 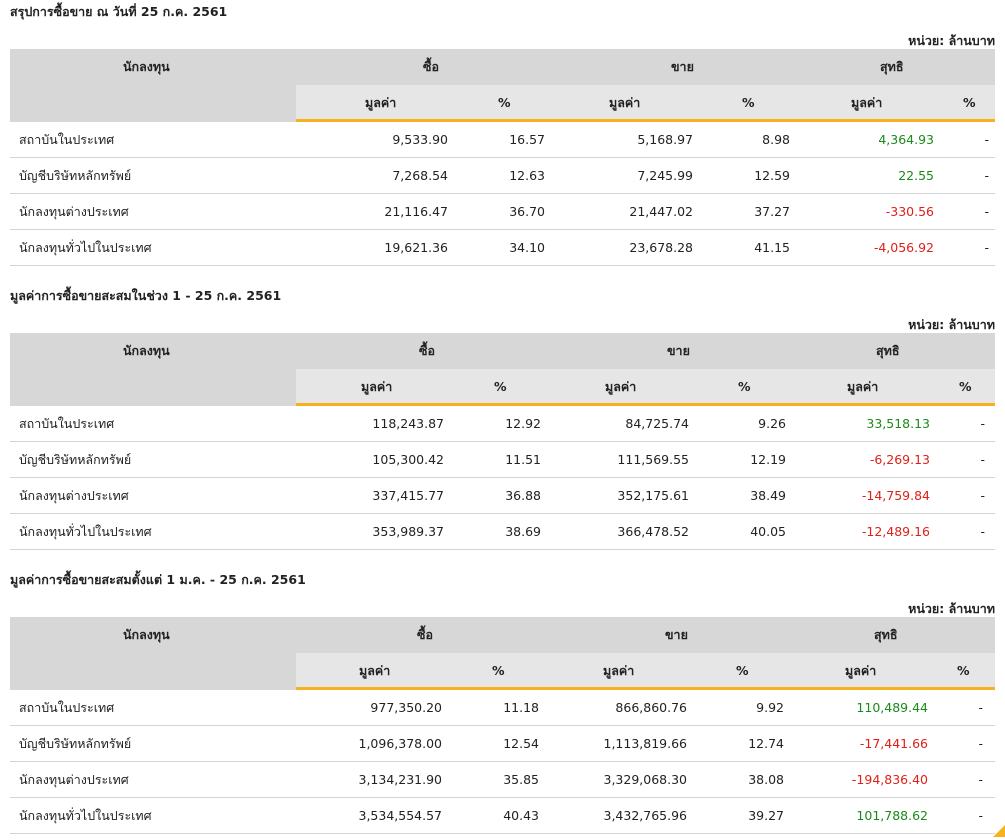 What do you see at coordinates (420, 139) in the screenshot?
I see `buy-value: 9,533.90` at bounding box center [420, 139].